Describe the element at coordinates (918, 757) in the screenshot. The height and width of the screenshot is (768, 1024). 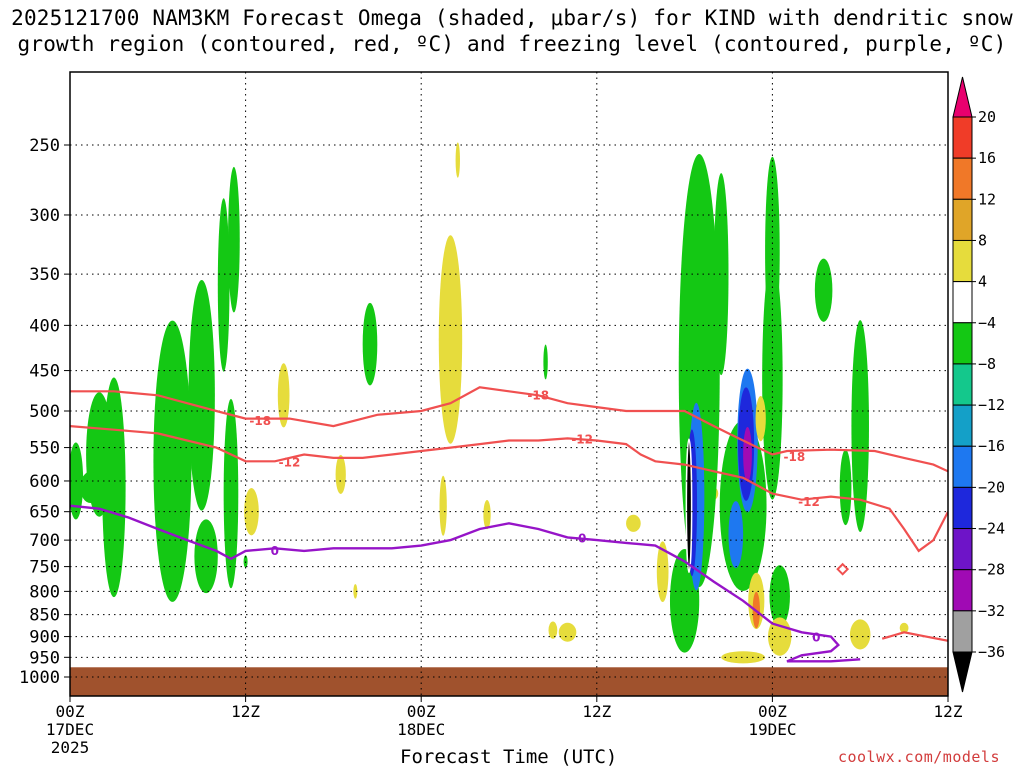
I see `site-credit: coolwx.com/models` at that location.